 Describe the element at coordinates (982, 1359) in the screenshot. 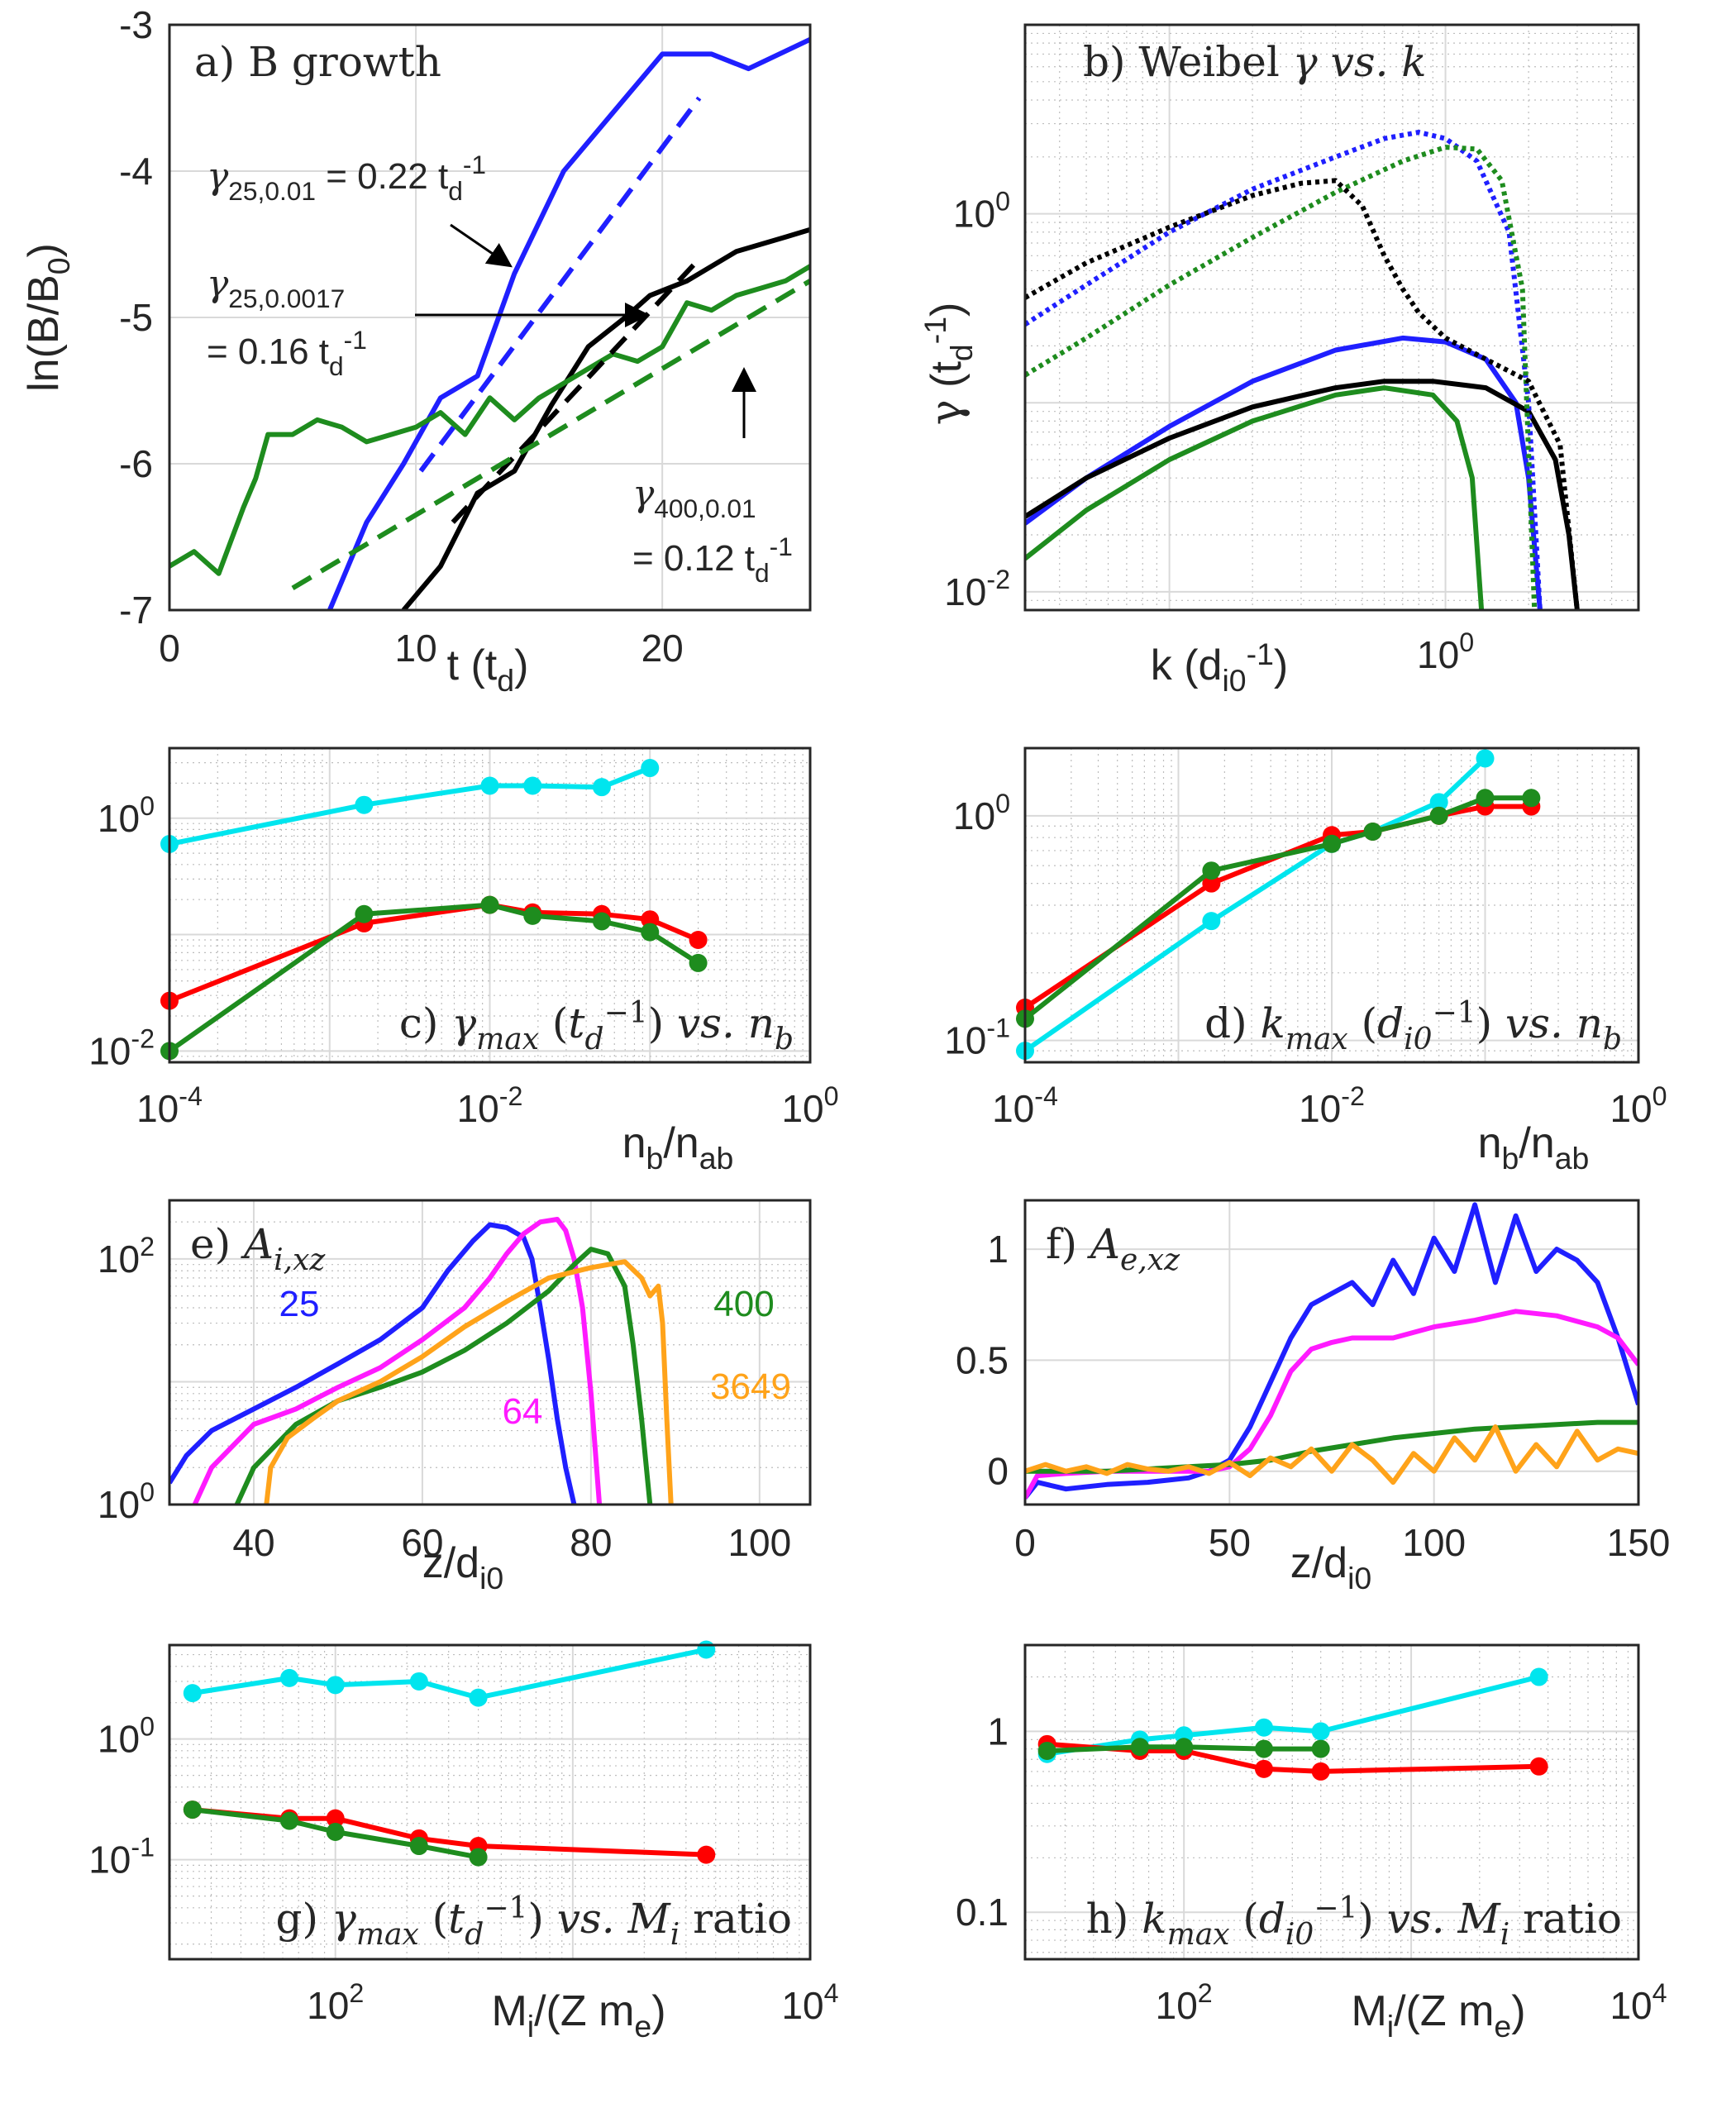

I see `y-tick-label: 0.5` at that location.